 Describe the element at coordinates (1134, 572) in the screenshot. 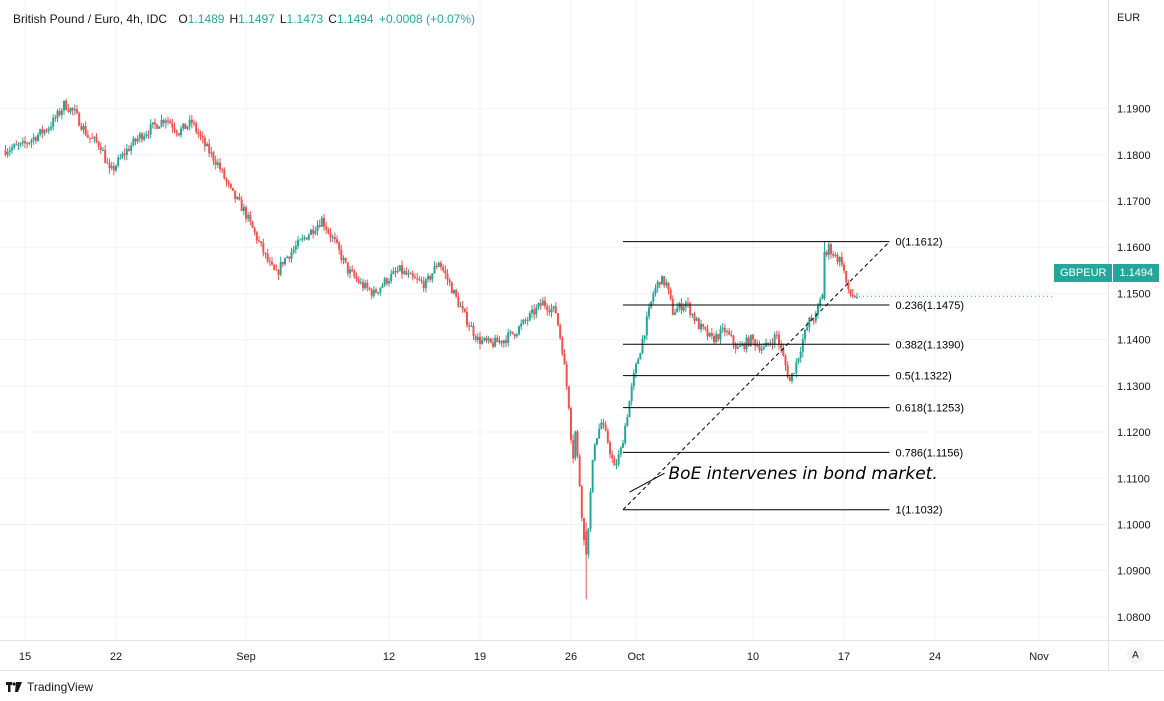

I see `price-tick-label: 1.0900` at that location.